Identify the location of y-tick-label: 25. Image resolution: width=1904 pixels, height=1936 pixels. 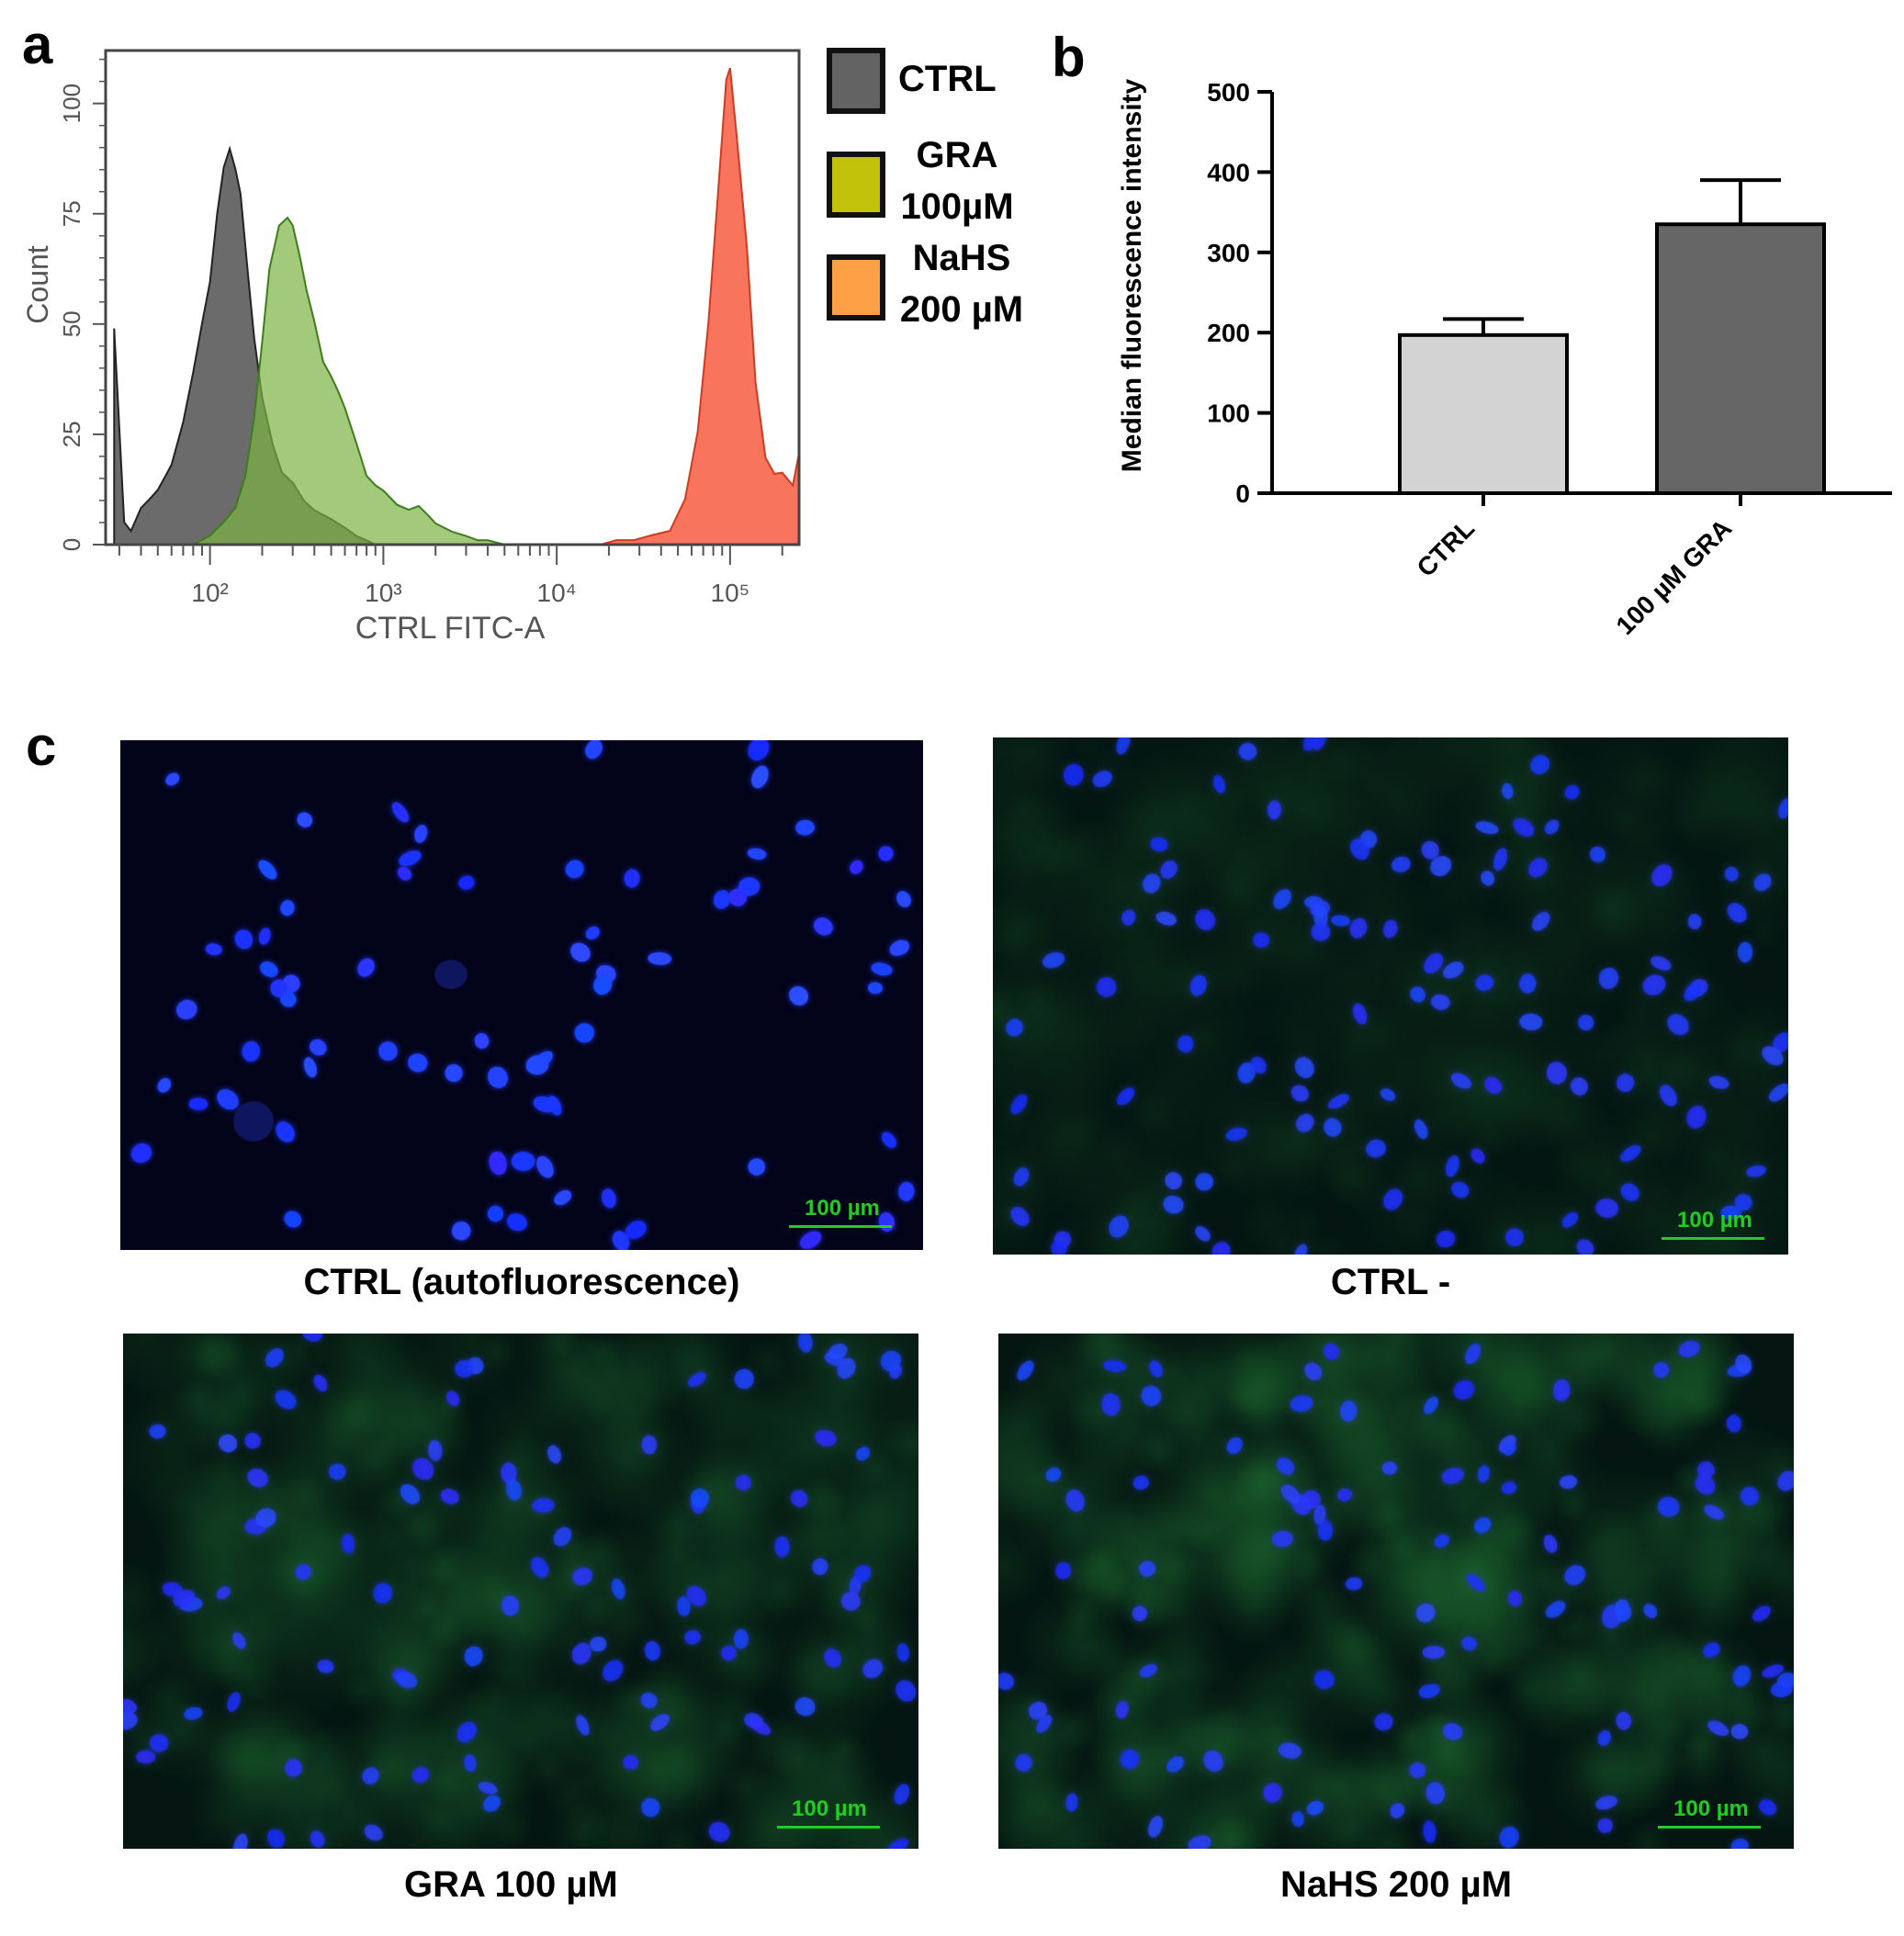
(71, 434).